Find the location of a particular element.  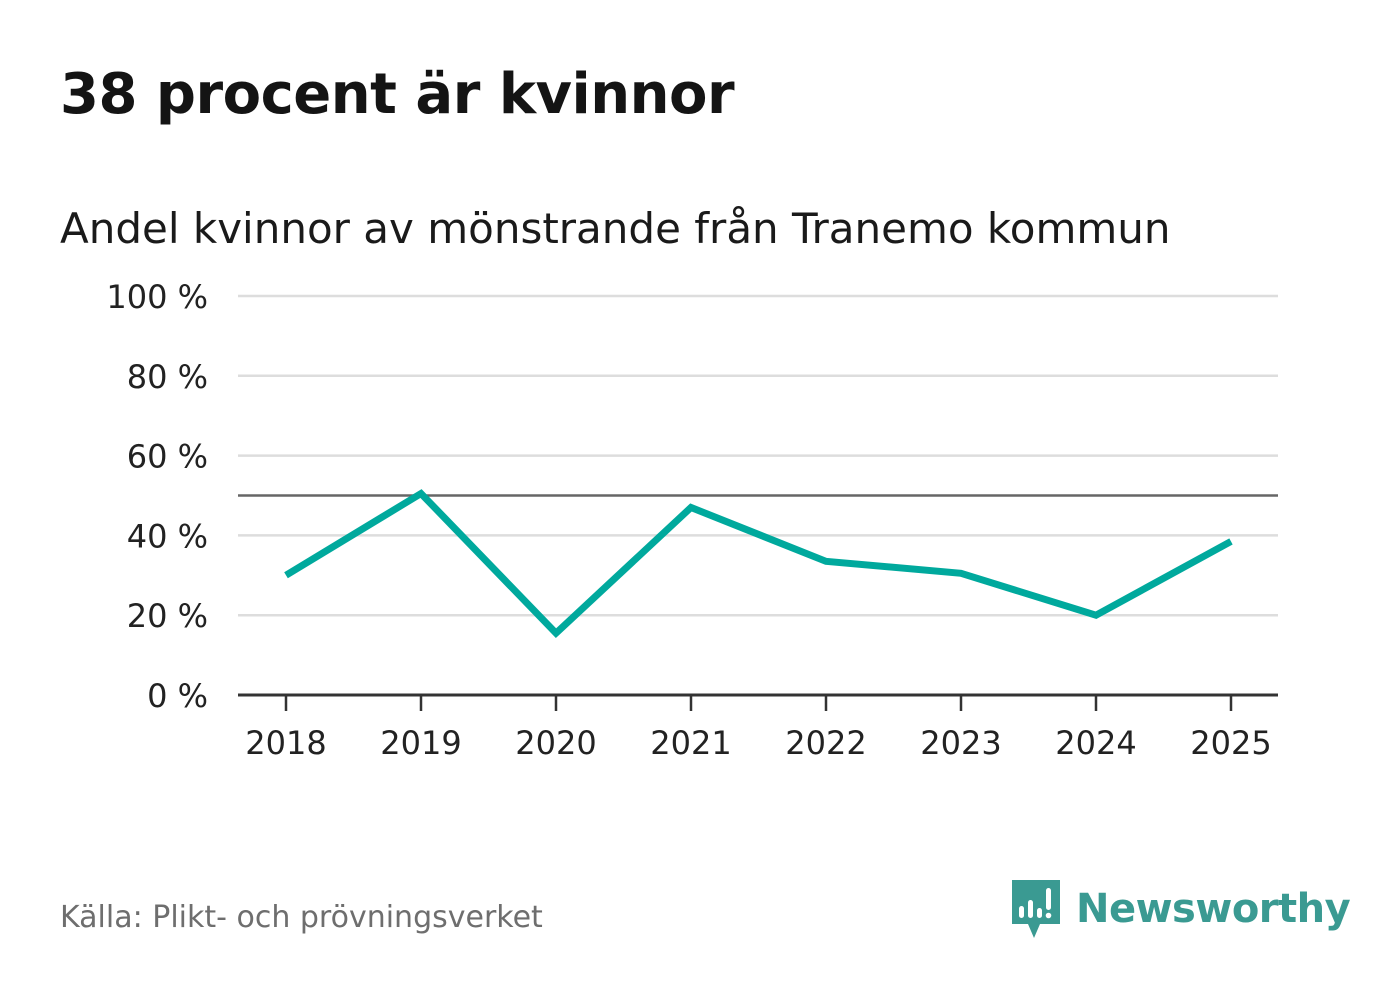

y-tick-label: 40 % is located at coordinates (167, 536).